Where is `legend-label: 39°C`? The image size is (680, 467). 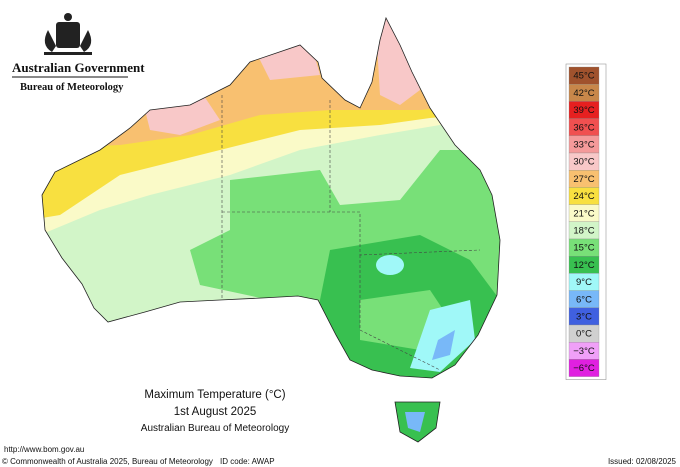
legend-label: 39°C is located at coordinates (583, 110).